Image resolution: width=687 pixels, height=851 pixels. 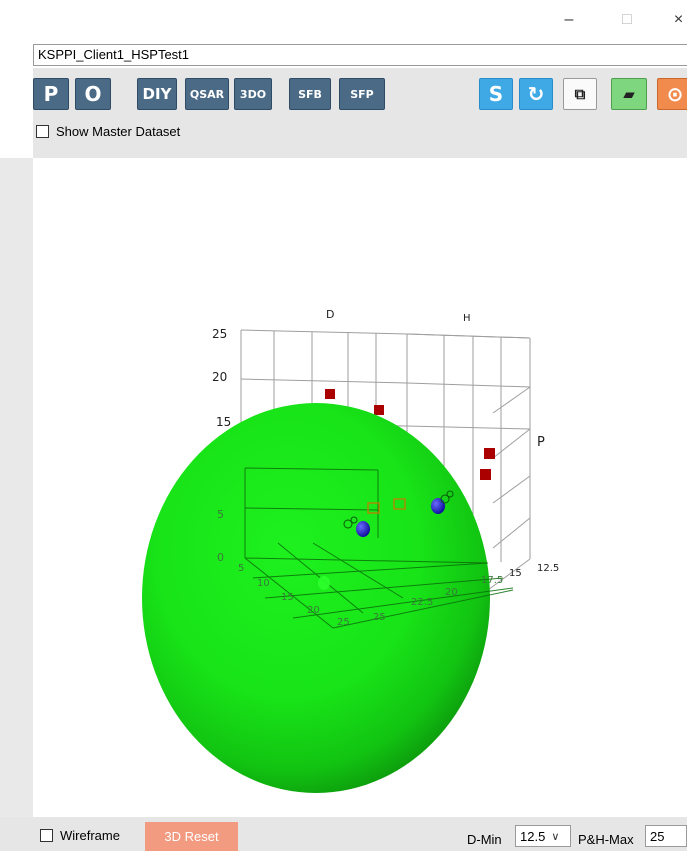 What do you see at coordinates (207, 94) in the screenshot?
I see `qsar-button: QSAR` at bounding box center [207, 94].